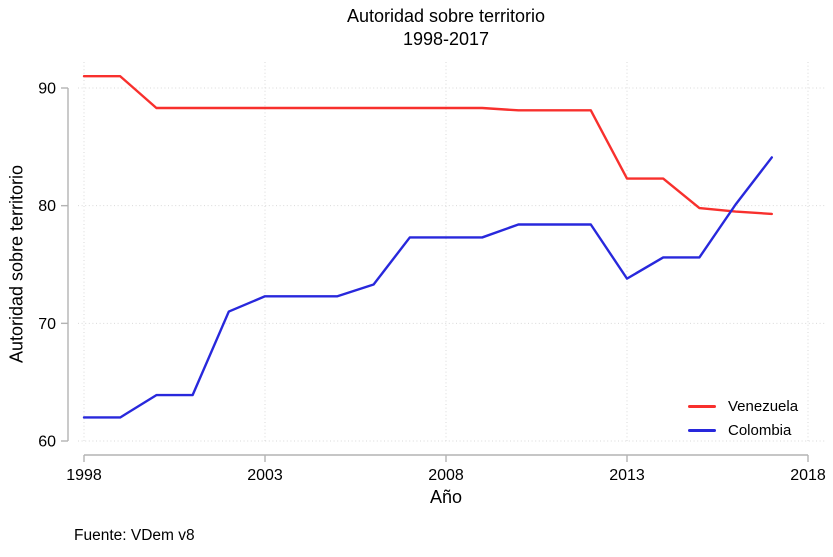 Image resolution: width=833 pixels, height=557 pixels. What do you see at coordinates (702, 430) in the screenshot?
I see `colombia-line-swatch` at bounding box center [702, 430].